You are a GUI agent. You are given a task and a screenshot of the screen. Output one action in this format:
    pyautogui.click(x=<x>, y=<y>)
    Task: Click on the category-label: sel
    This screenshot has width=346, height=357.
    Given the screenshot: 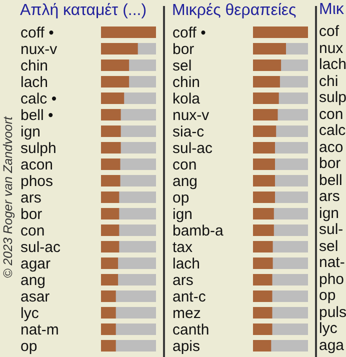 What is the action you would take?
    pyautogui.click(x=328, y=247)
    